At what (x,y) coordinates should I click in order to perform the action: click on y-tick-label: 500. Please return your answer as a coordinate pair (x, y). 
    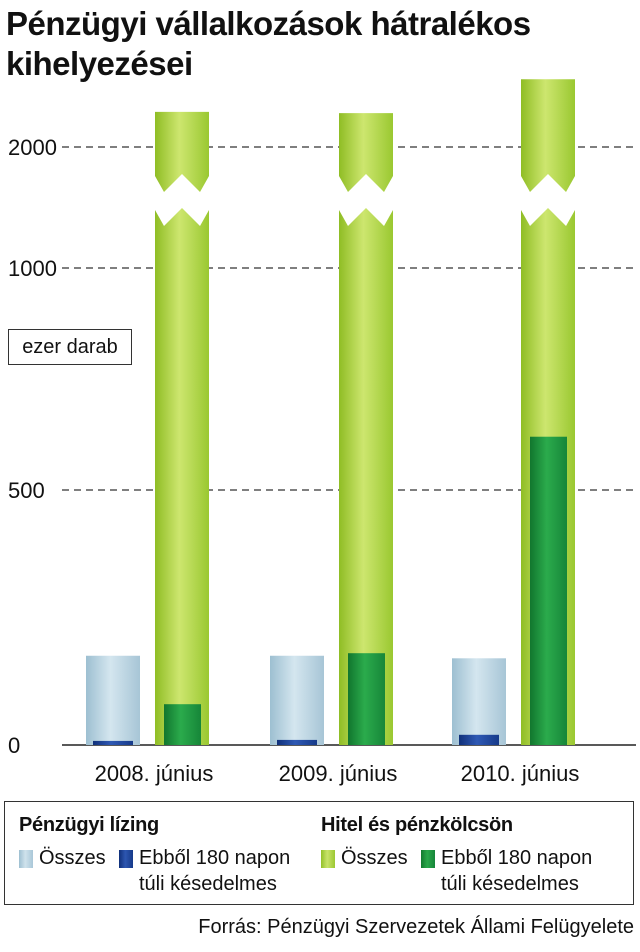
    Looking at the image, I should click on (26, 490).